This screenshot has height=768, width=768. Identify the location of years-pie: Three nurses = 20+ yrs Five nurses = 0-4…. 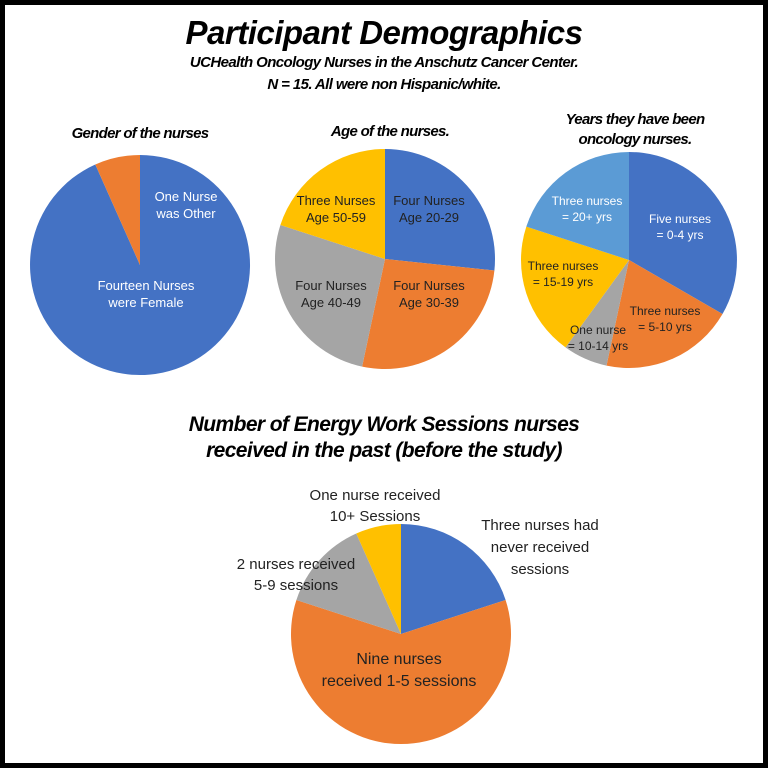
(628, 260).